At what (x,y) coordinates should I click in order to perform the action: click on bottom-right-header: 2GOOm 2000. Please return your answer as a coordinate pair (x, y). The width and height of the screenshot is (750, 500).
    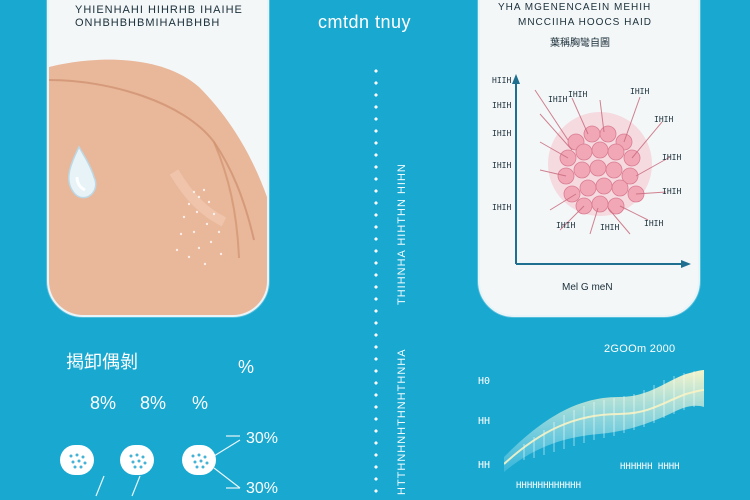
    Looking at the image, I should click on (640, 349).